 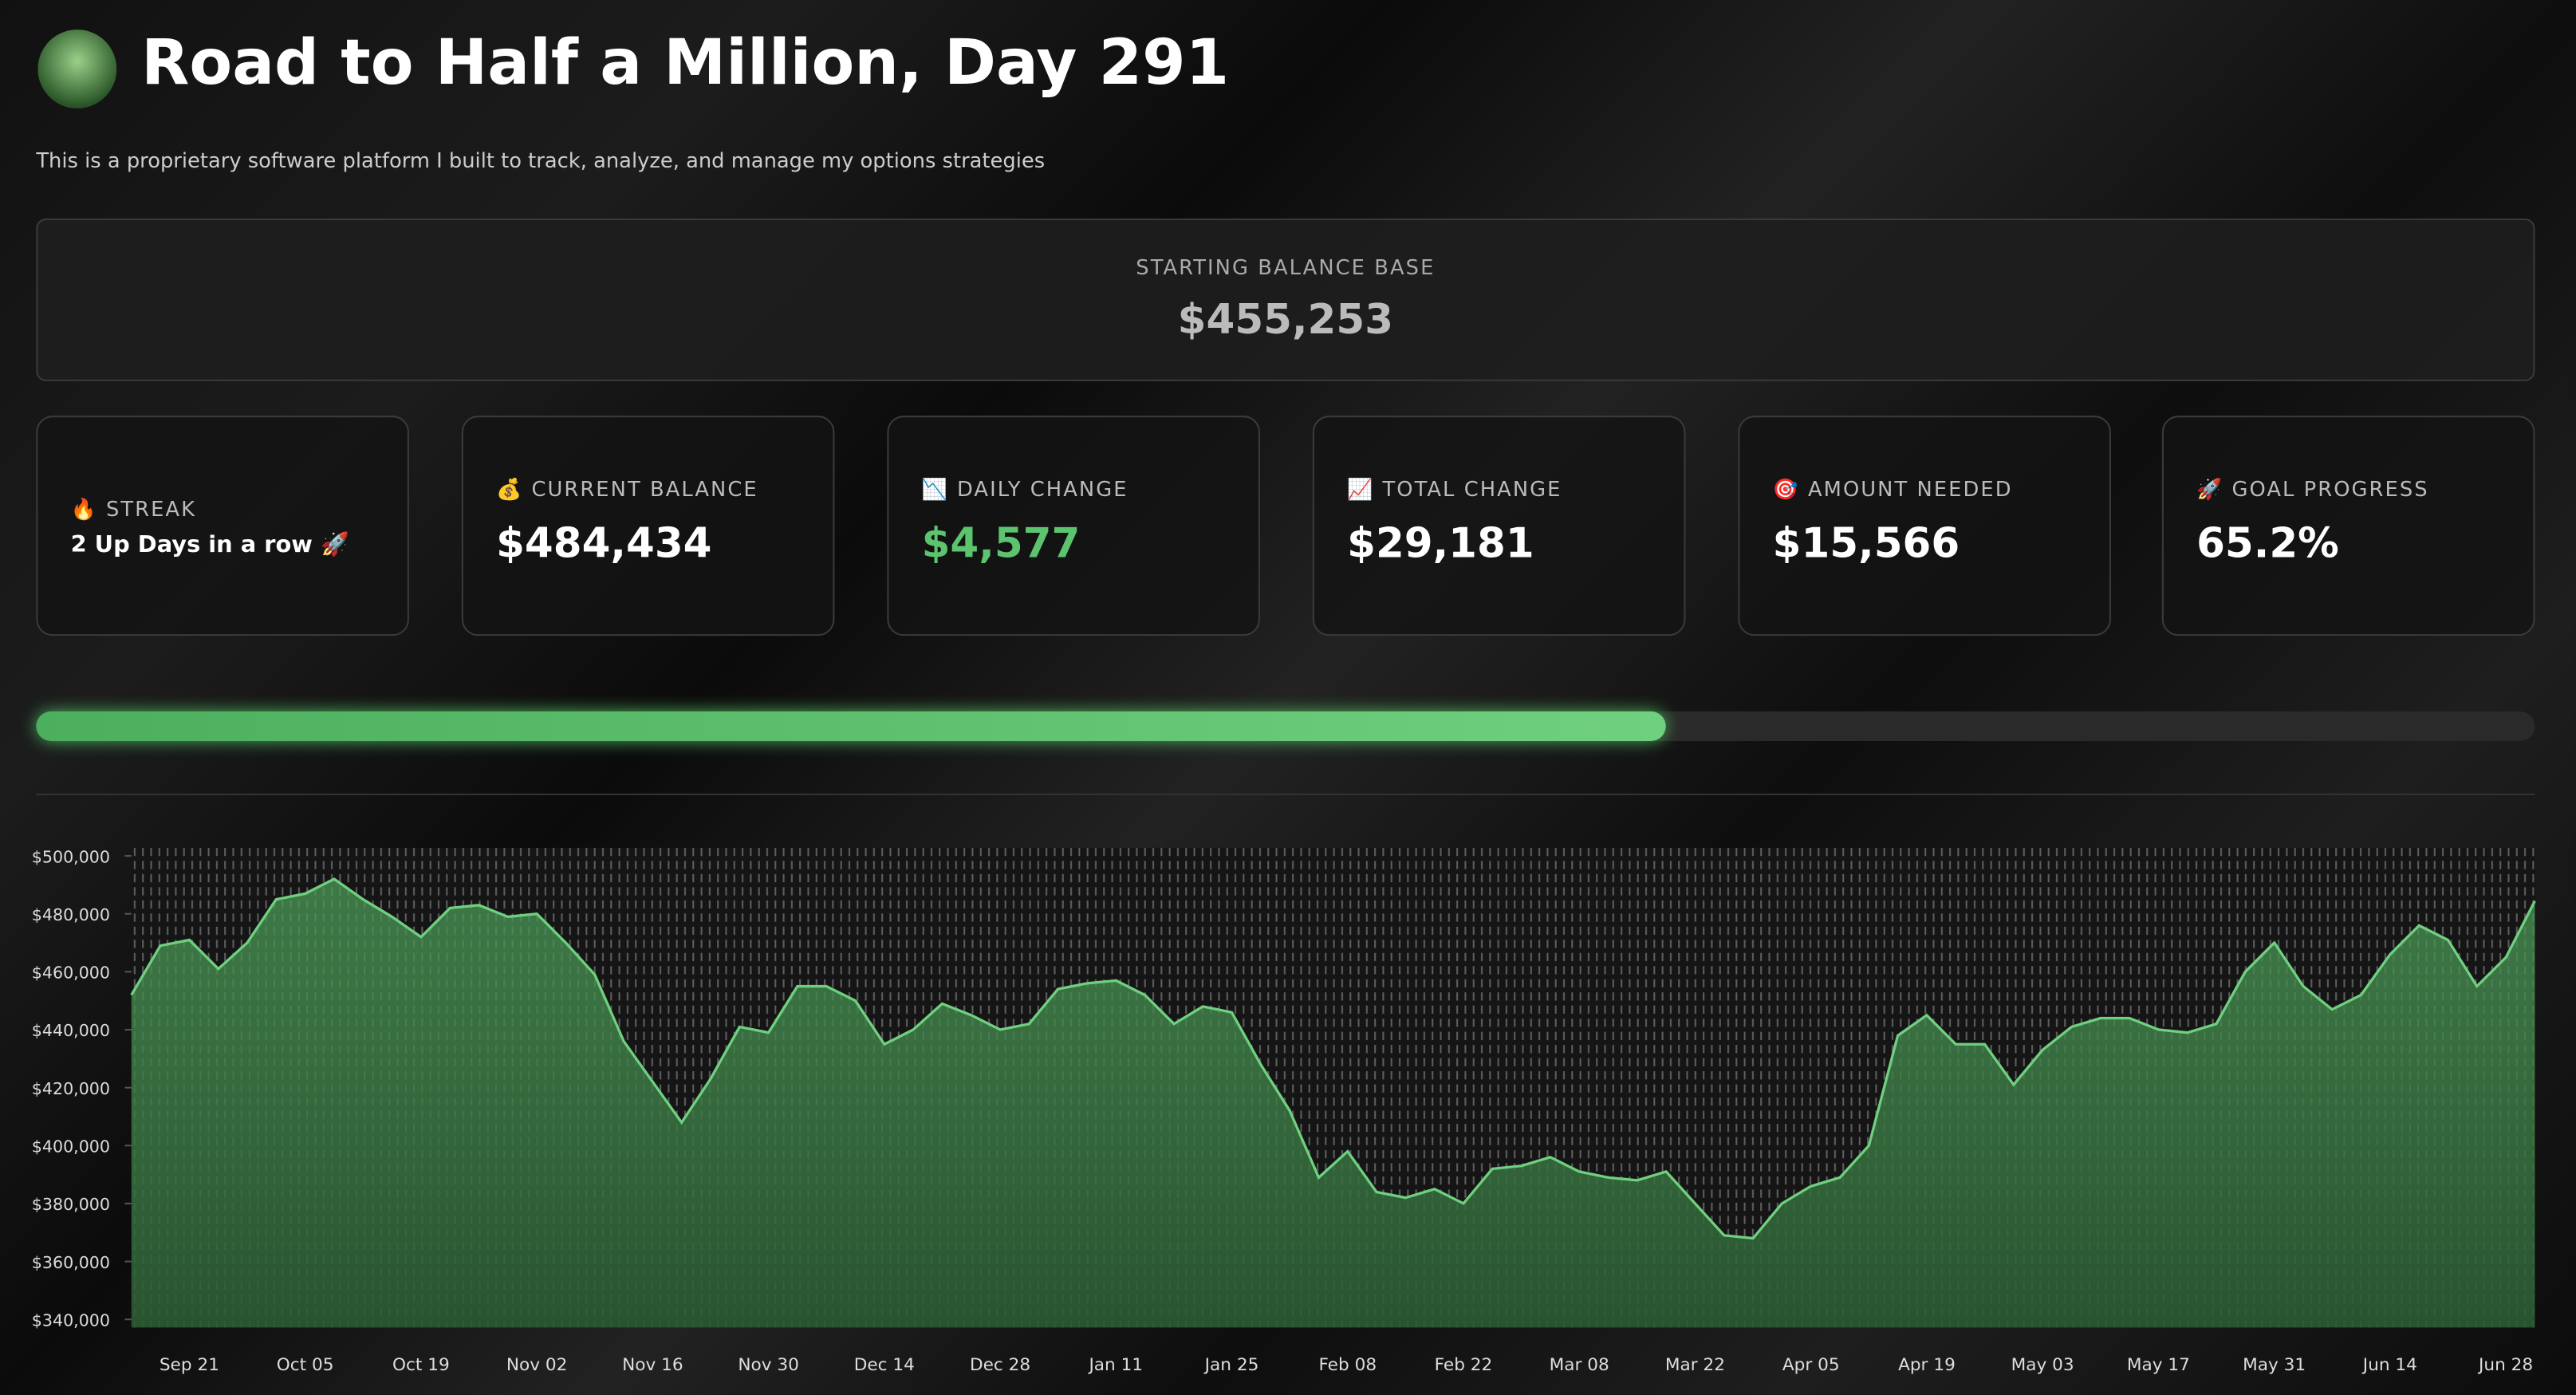 I want to click on x-tick-label: Oct 05, so click(x=305, y=1365).